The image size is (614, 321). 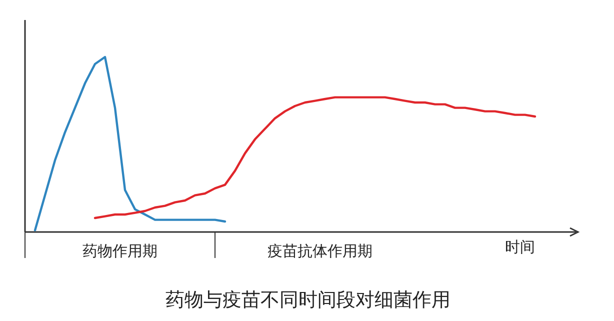 What do you see at coordinates (120, 251) in the screenshot?
I see `annotation: 药物作用期` at bounding box center [120, 251].